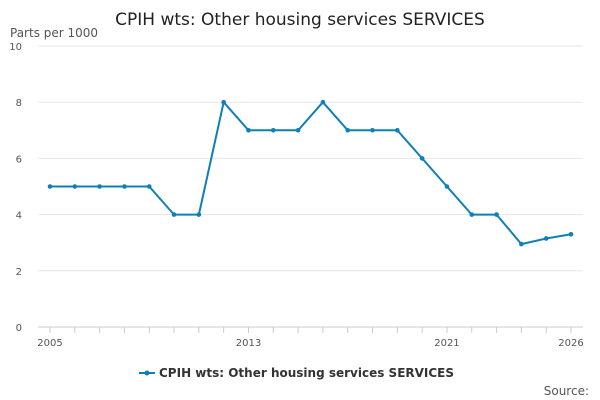  Describe the element at coordinates (19, 328) in the screenshot. I see `y-tick-label: 0` at that location.